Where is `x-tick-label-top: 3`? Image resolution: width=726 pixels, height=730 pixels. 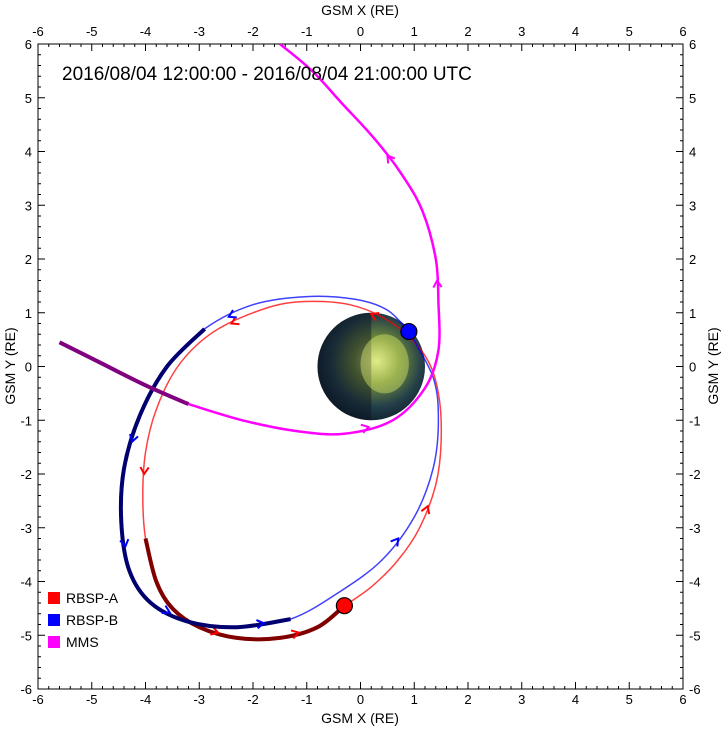 x-tick-label-top: 3 is located at coordinates (521, 31).